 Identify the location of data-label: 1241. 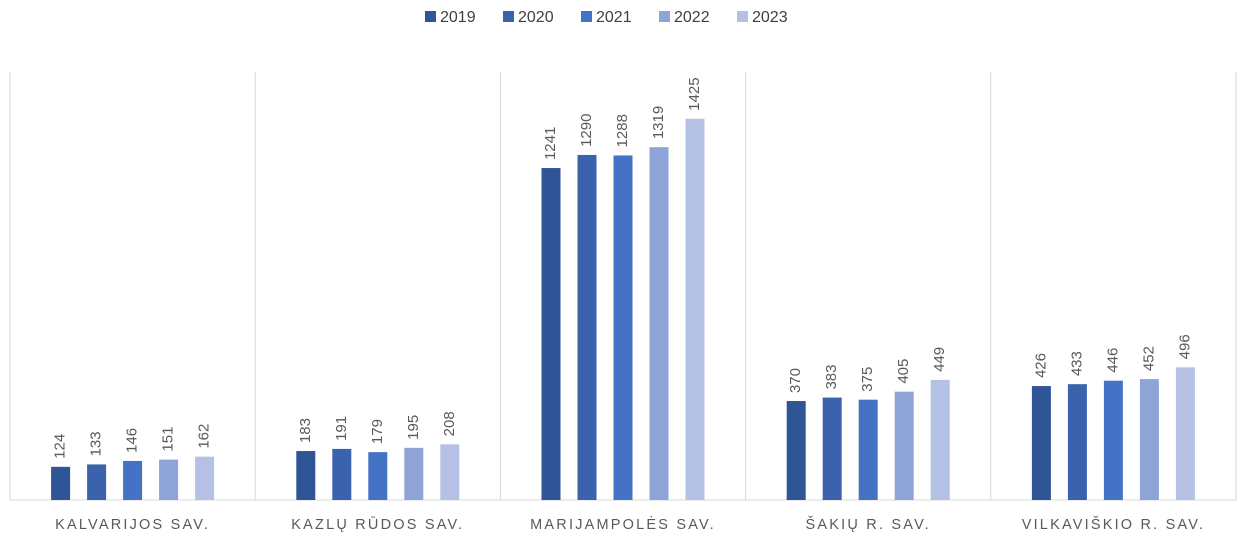
(550, 143).